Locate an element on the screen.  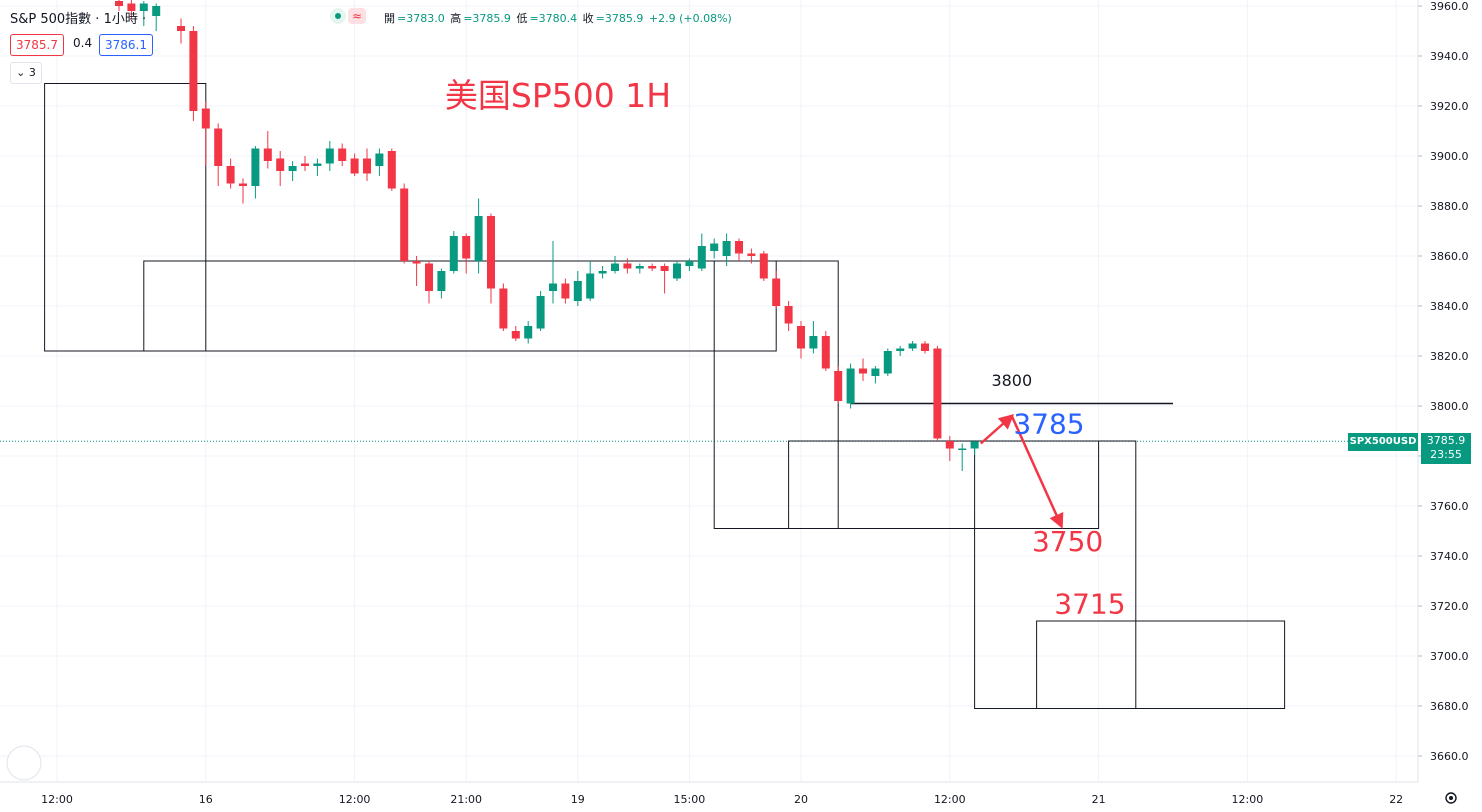
y-tick-label: 3920.0 is located at coordinates (1449, 106).